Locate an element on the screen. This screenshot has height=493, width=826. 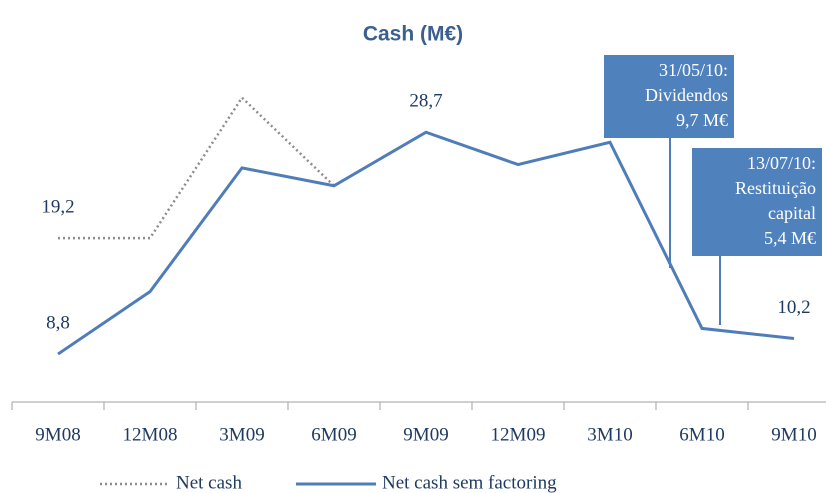
annotation-text: 13/07/10: is located at coordinates (781, 163).